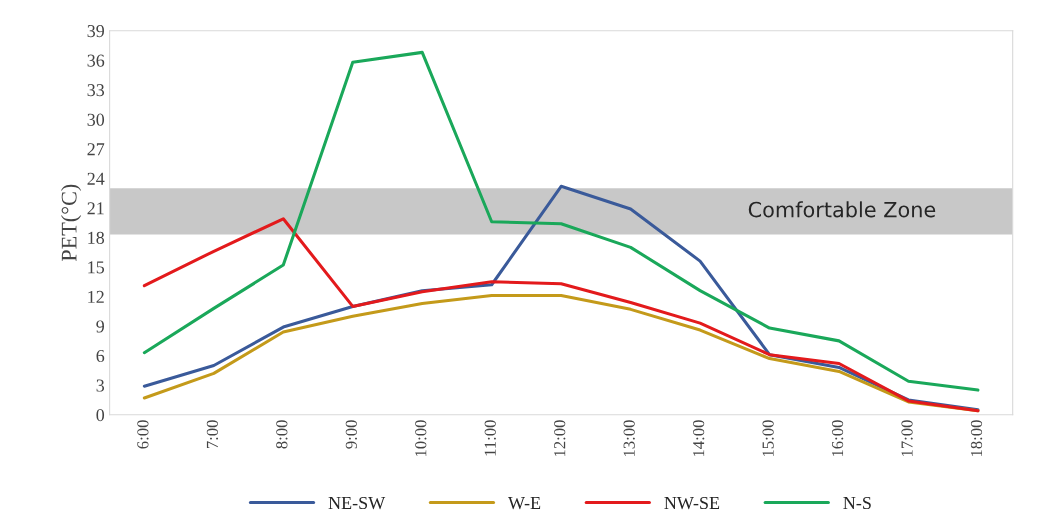 The height and width of the screenshot is (512, 1044). Describe the element at coordinates (629, 438) in the screenshot. I see `x-tick-label: 13:00` at that location.